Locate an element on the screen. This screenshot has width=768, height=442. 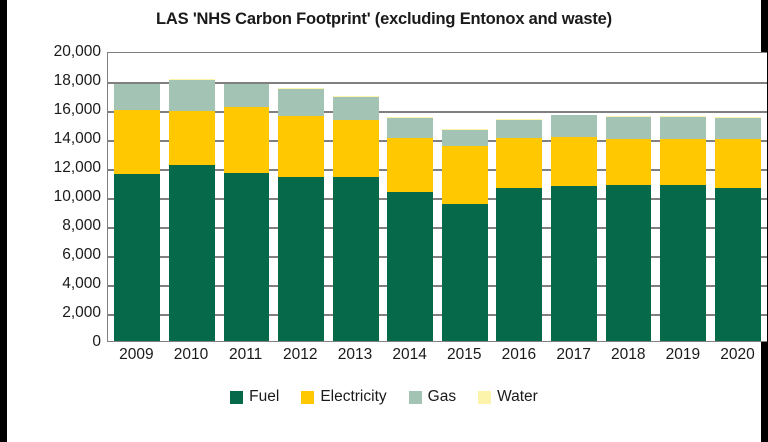
y-axis-tick-label: 4,000 is located at coordinates (81, 283).